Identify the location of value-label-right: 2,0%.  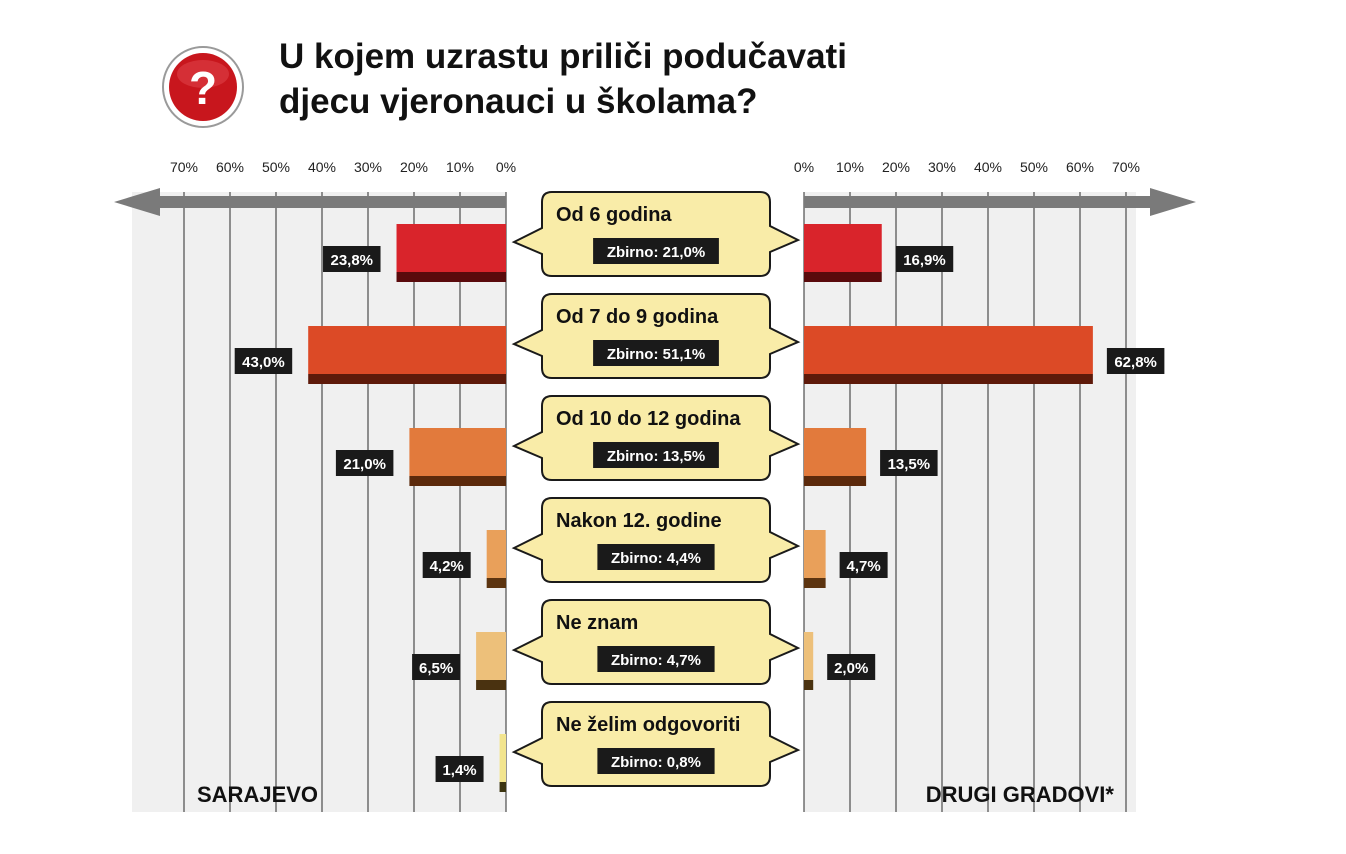
(851, 668).